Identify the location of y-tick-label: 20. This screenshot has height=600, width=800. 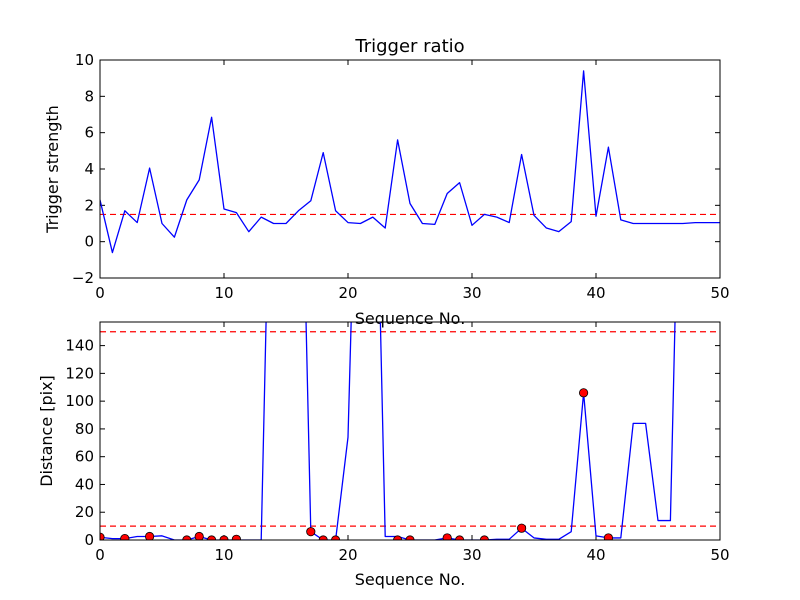
(84, 512).